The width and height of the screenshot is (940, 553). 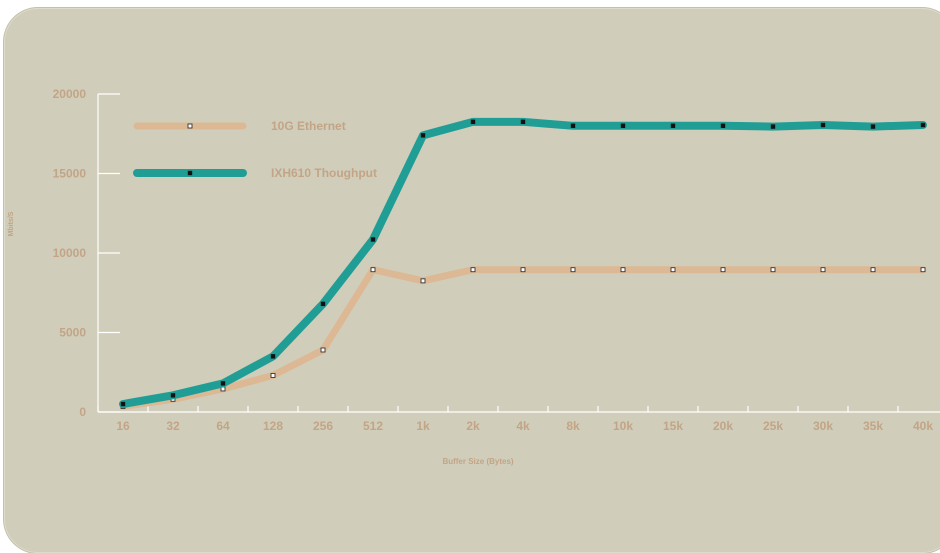 What do you see at coordinates (70, 253) in the screenshot?
I see `y-tick-label: 10000` at bounding box center [70, 253].